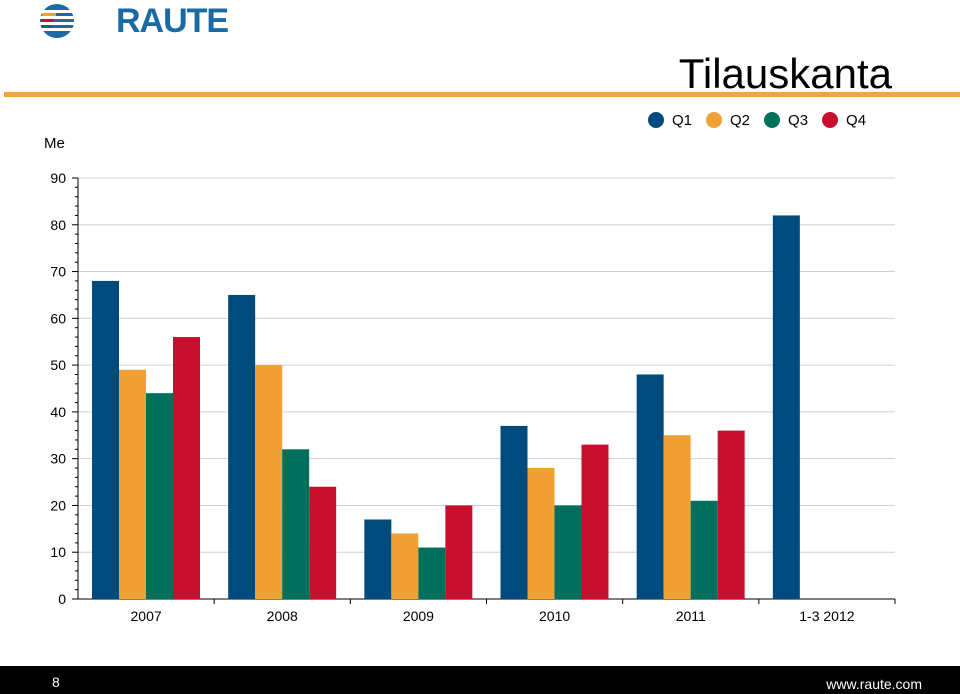 Image resolution: width=960 pixels, height=694 pixels. Describe the element at coordinates (57, 21) in the screenshot. I see `logo-globe-icon` at that location.